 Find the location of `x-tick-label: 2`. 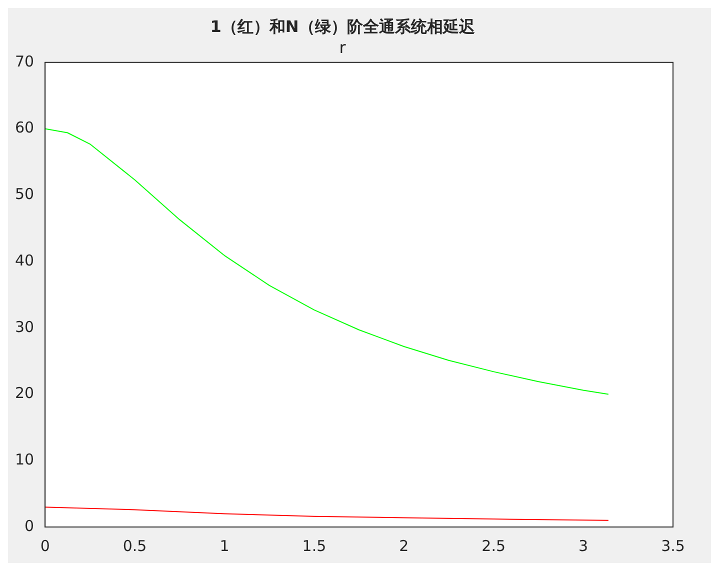

x-tick-label: 2 is located at coordinates (404, 545).